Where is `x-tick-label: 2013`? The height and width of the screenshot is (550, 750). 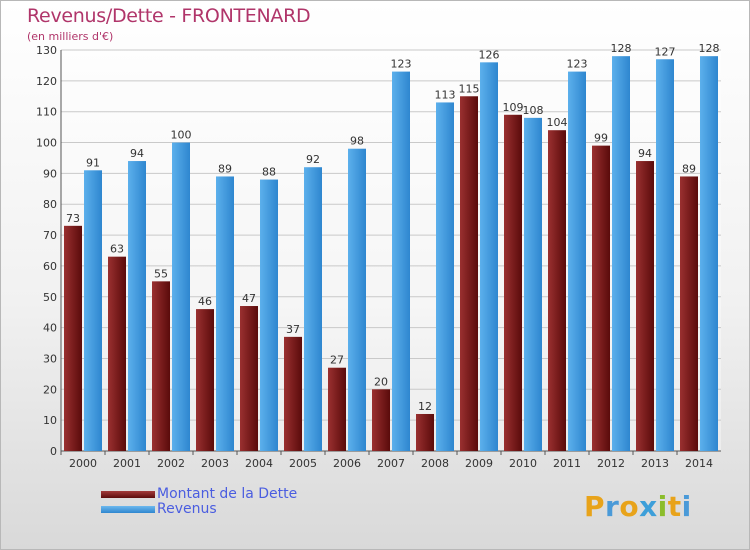 x-tick-label: 2013 is located at coordinates (655, 463).